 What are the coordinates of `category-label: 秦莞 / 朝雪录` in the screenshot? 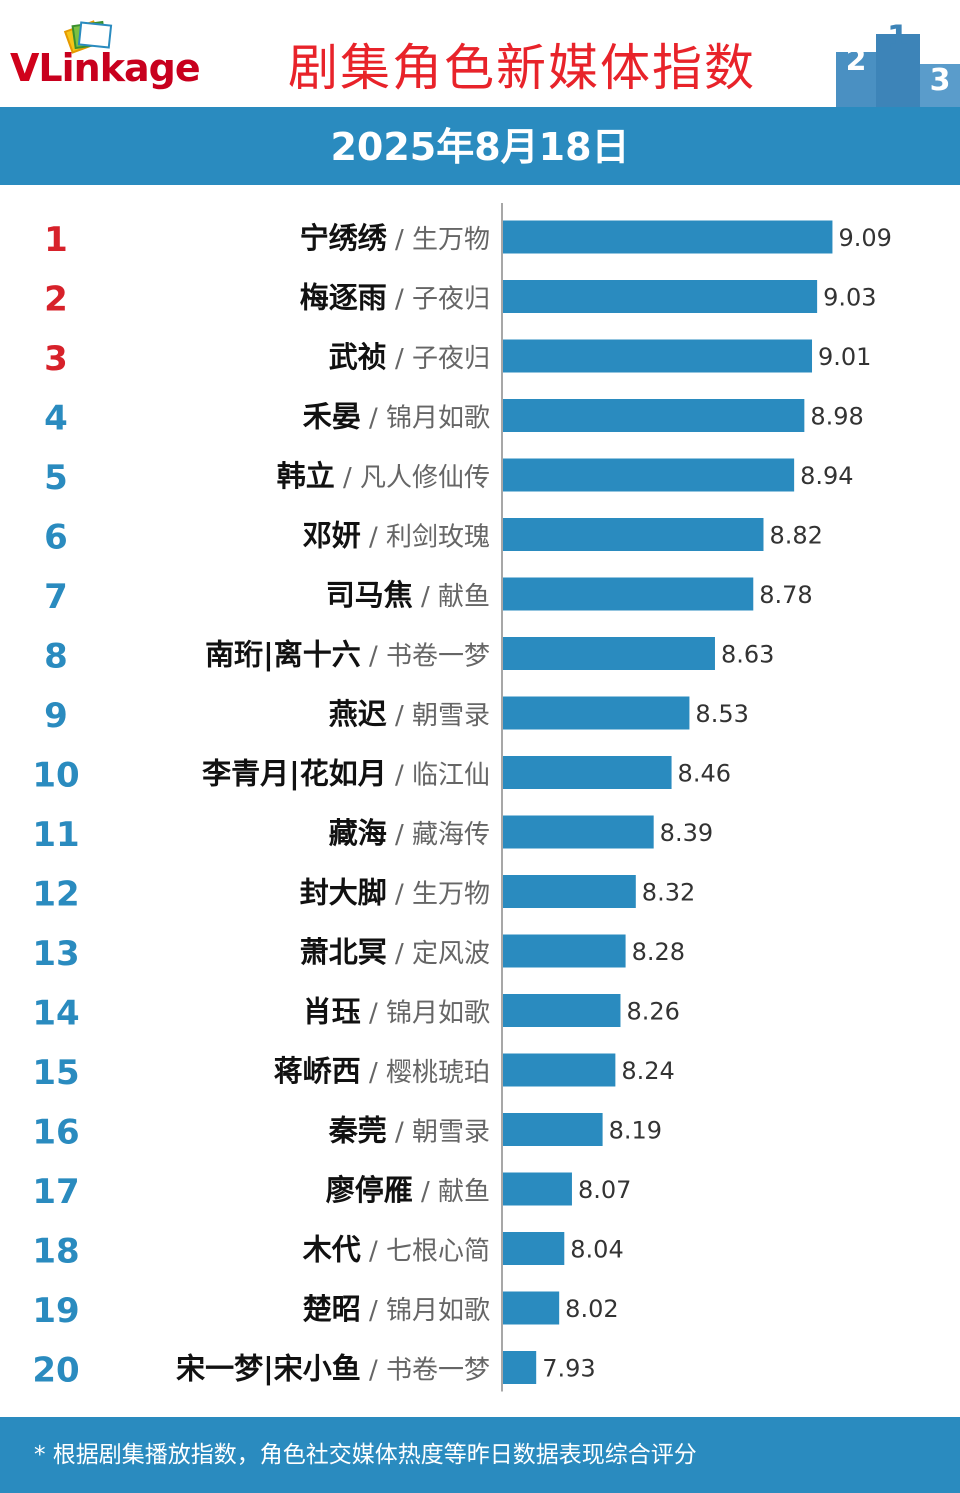 It's located at (409, 1131).